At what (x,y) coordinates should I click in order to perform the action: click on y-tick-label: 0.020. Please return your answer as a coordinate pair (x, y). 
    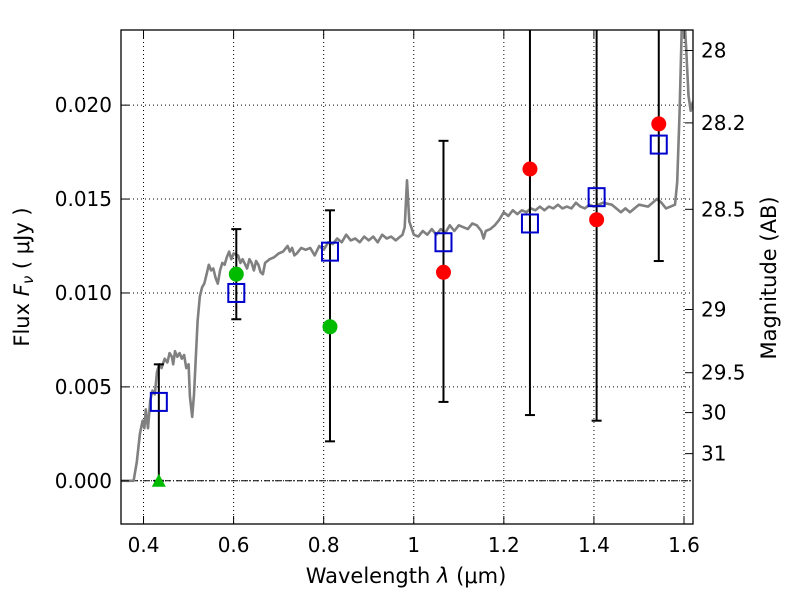
    Looking at the image, I should click on (83, 105).